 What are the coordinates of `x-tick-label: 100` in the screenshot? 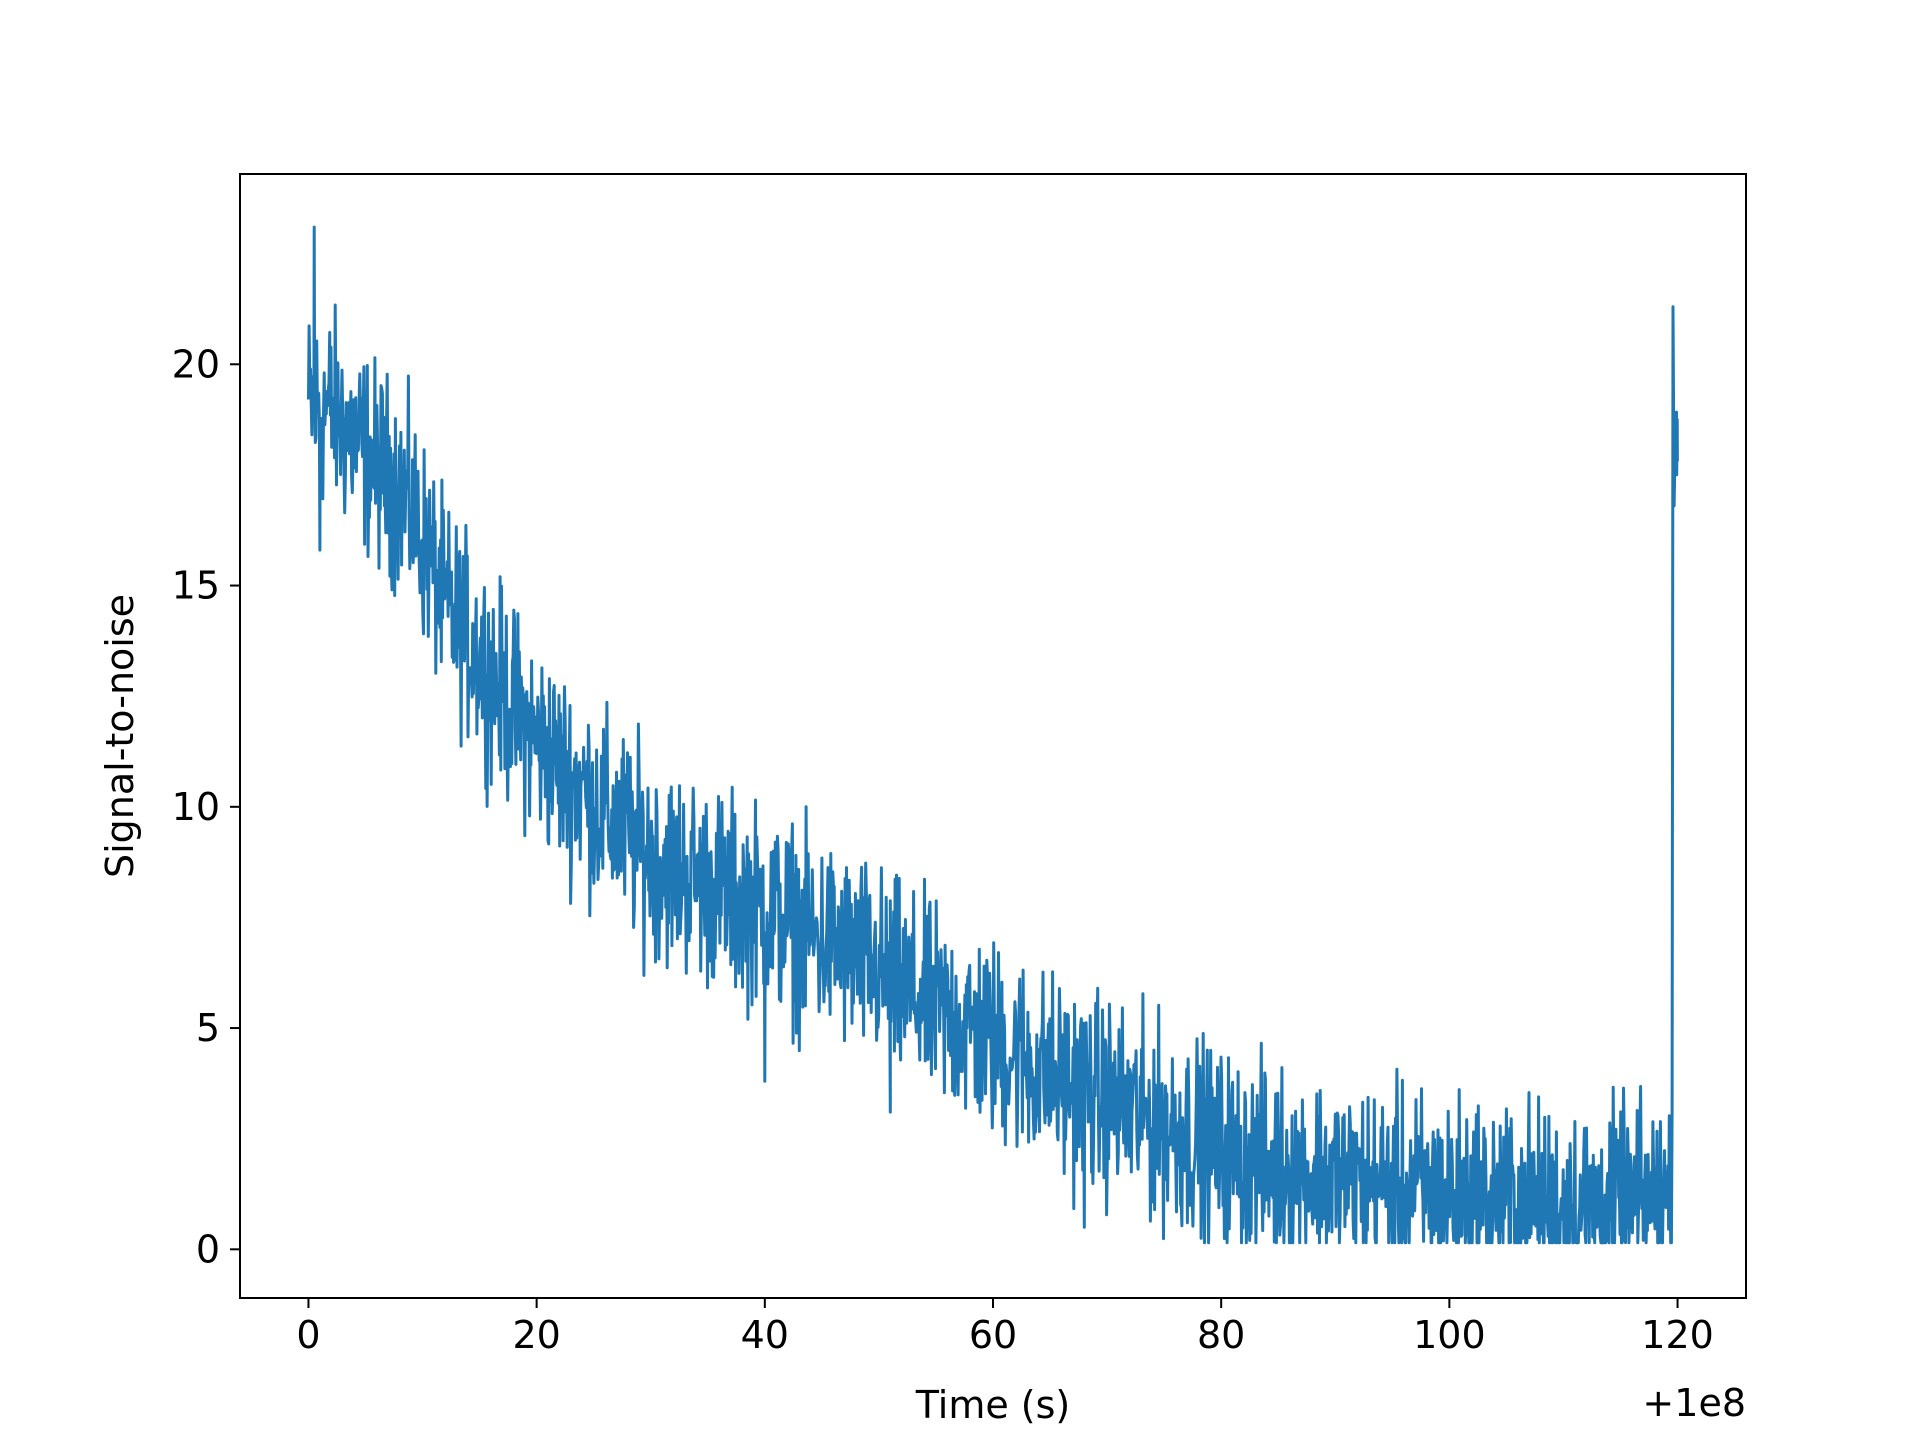 It's located at (1449, 1335).